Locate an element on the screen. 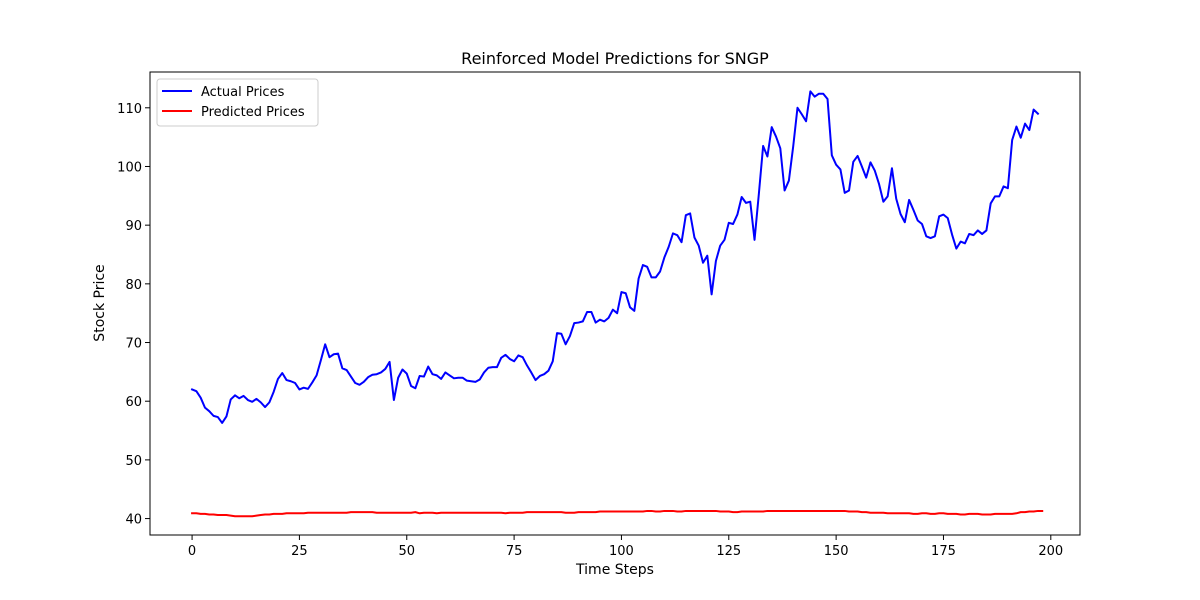  x-tick-label: 200 is located at coordinates (1050, 551).